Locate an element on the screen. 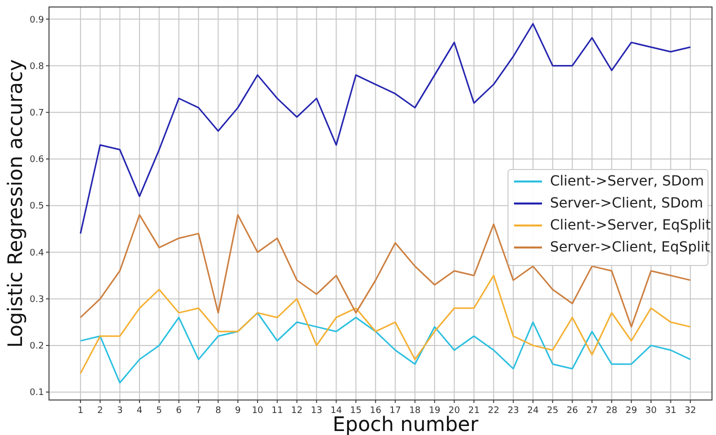 The image size is (716, 435). x-tick-label: 11 is located at coordinates (277, 411).